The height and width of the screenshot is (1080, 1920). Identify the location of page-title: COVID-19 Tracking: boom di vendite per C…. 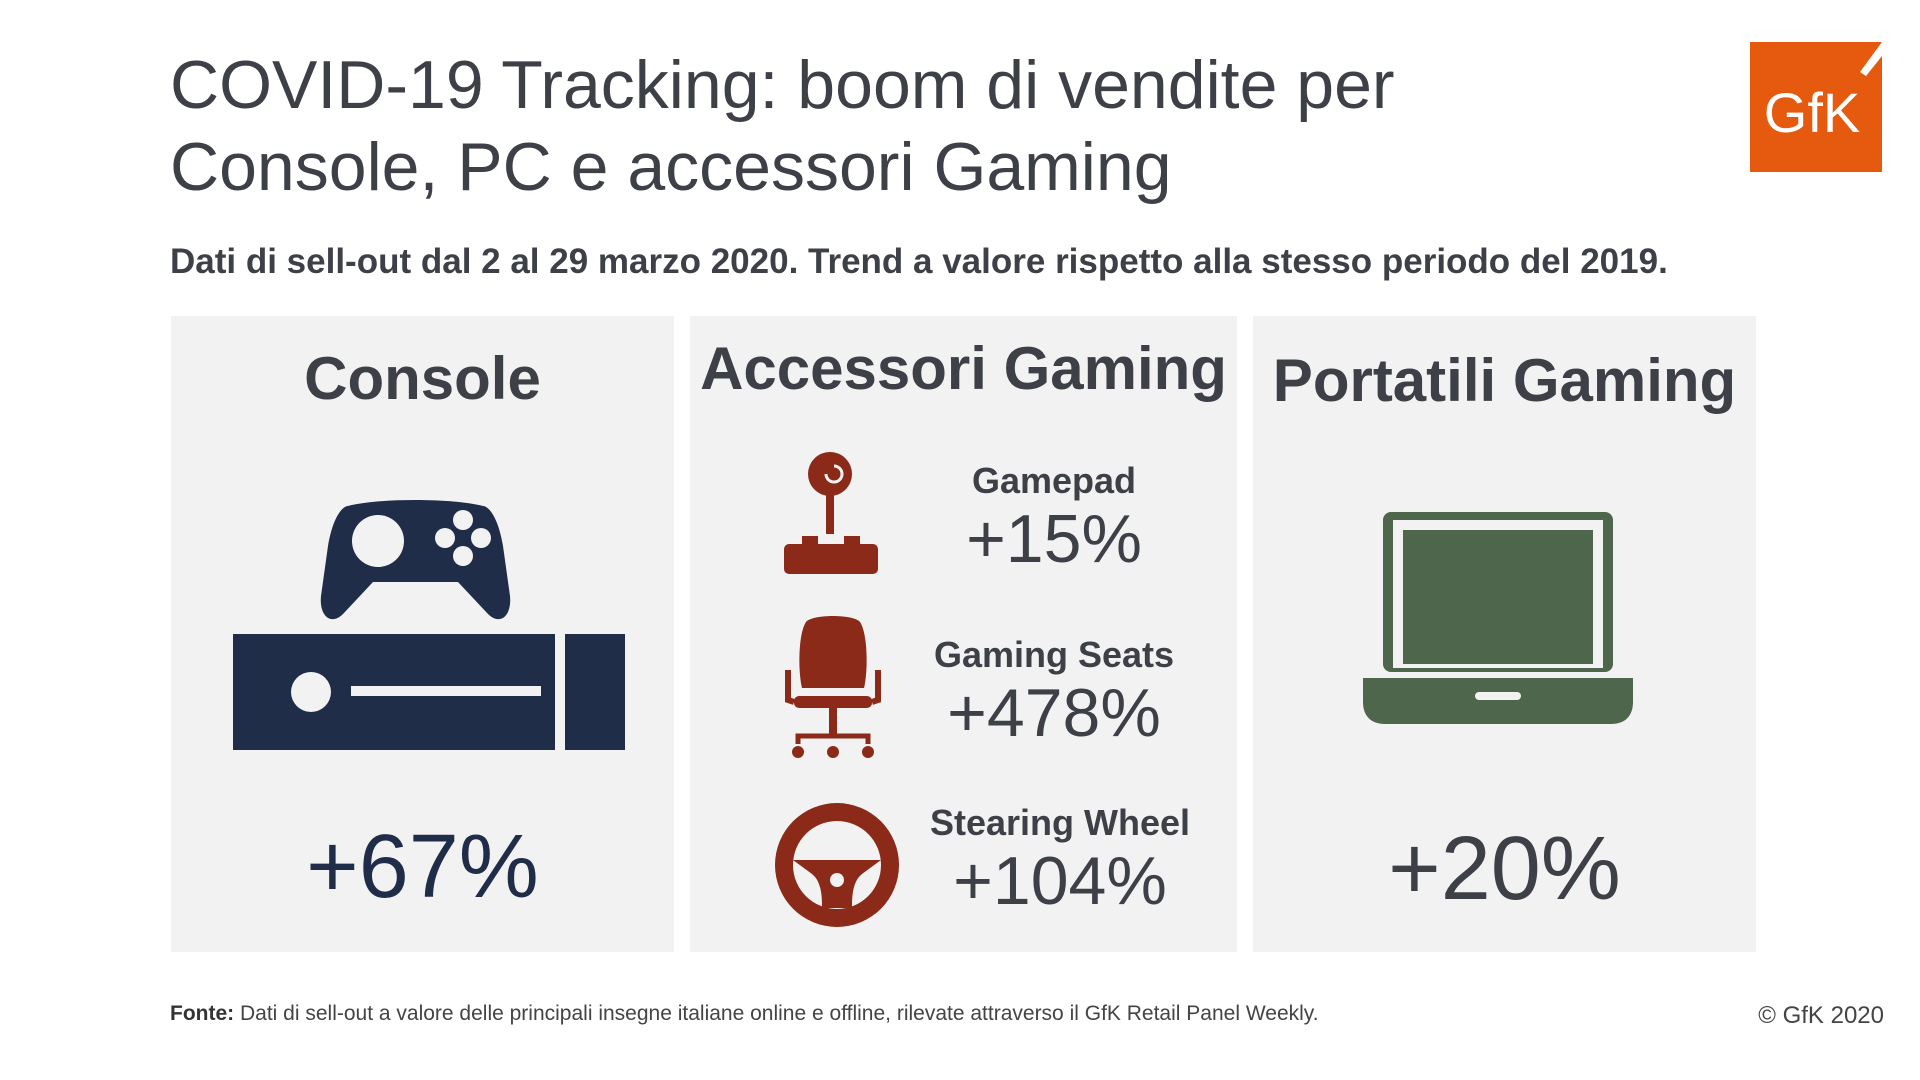
(860, 126).